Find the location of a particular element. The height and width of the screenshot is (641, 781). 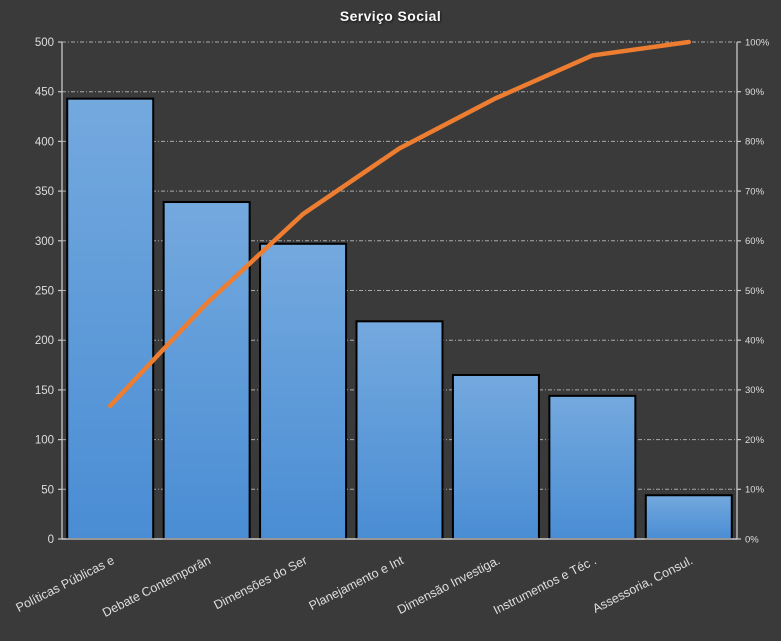

y-axis-right-label: 0% is located at coordinates (752, 539).